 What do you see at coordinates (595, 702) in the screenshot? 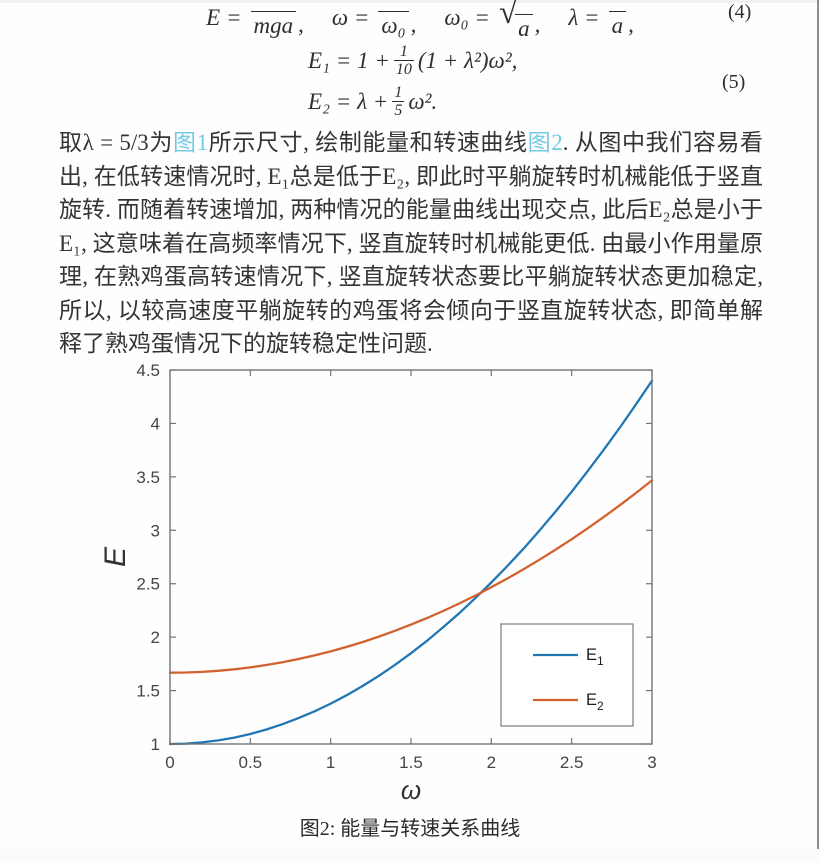
I see `legend-label-E_2: E2` at bounding box center [595, 702].